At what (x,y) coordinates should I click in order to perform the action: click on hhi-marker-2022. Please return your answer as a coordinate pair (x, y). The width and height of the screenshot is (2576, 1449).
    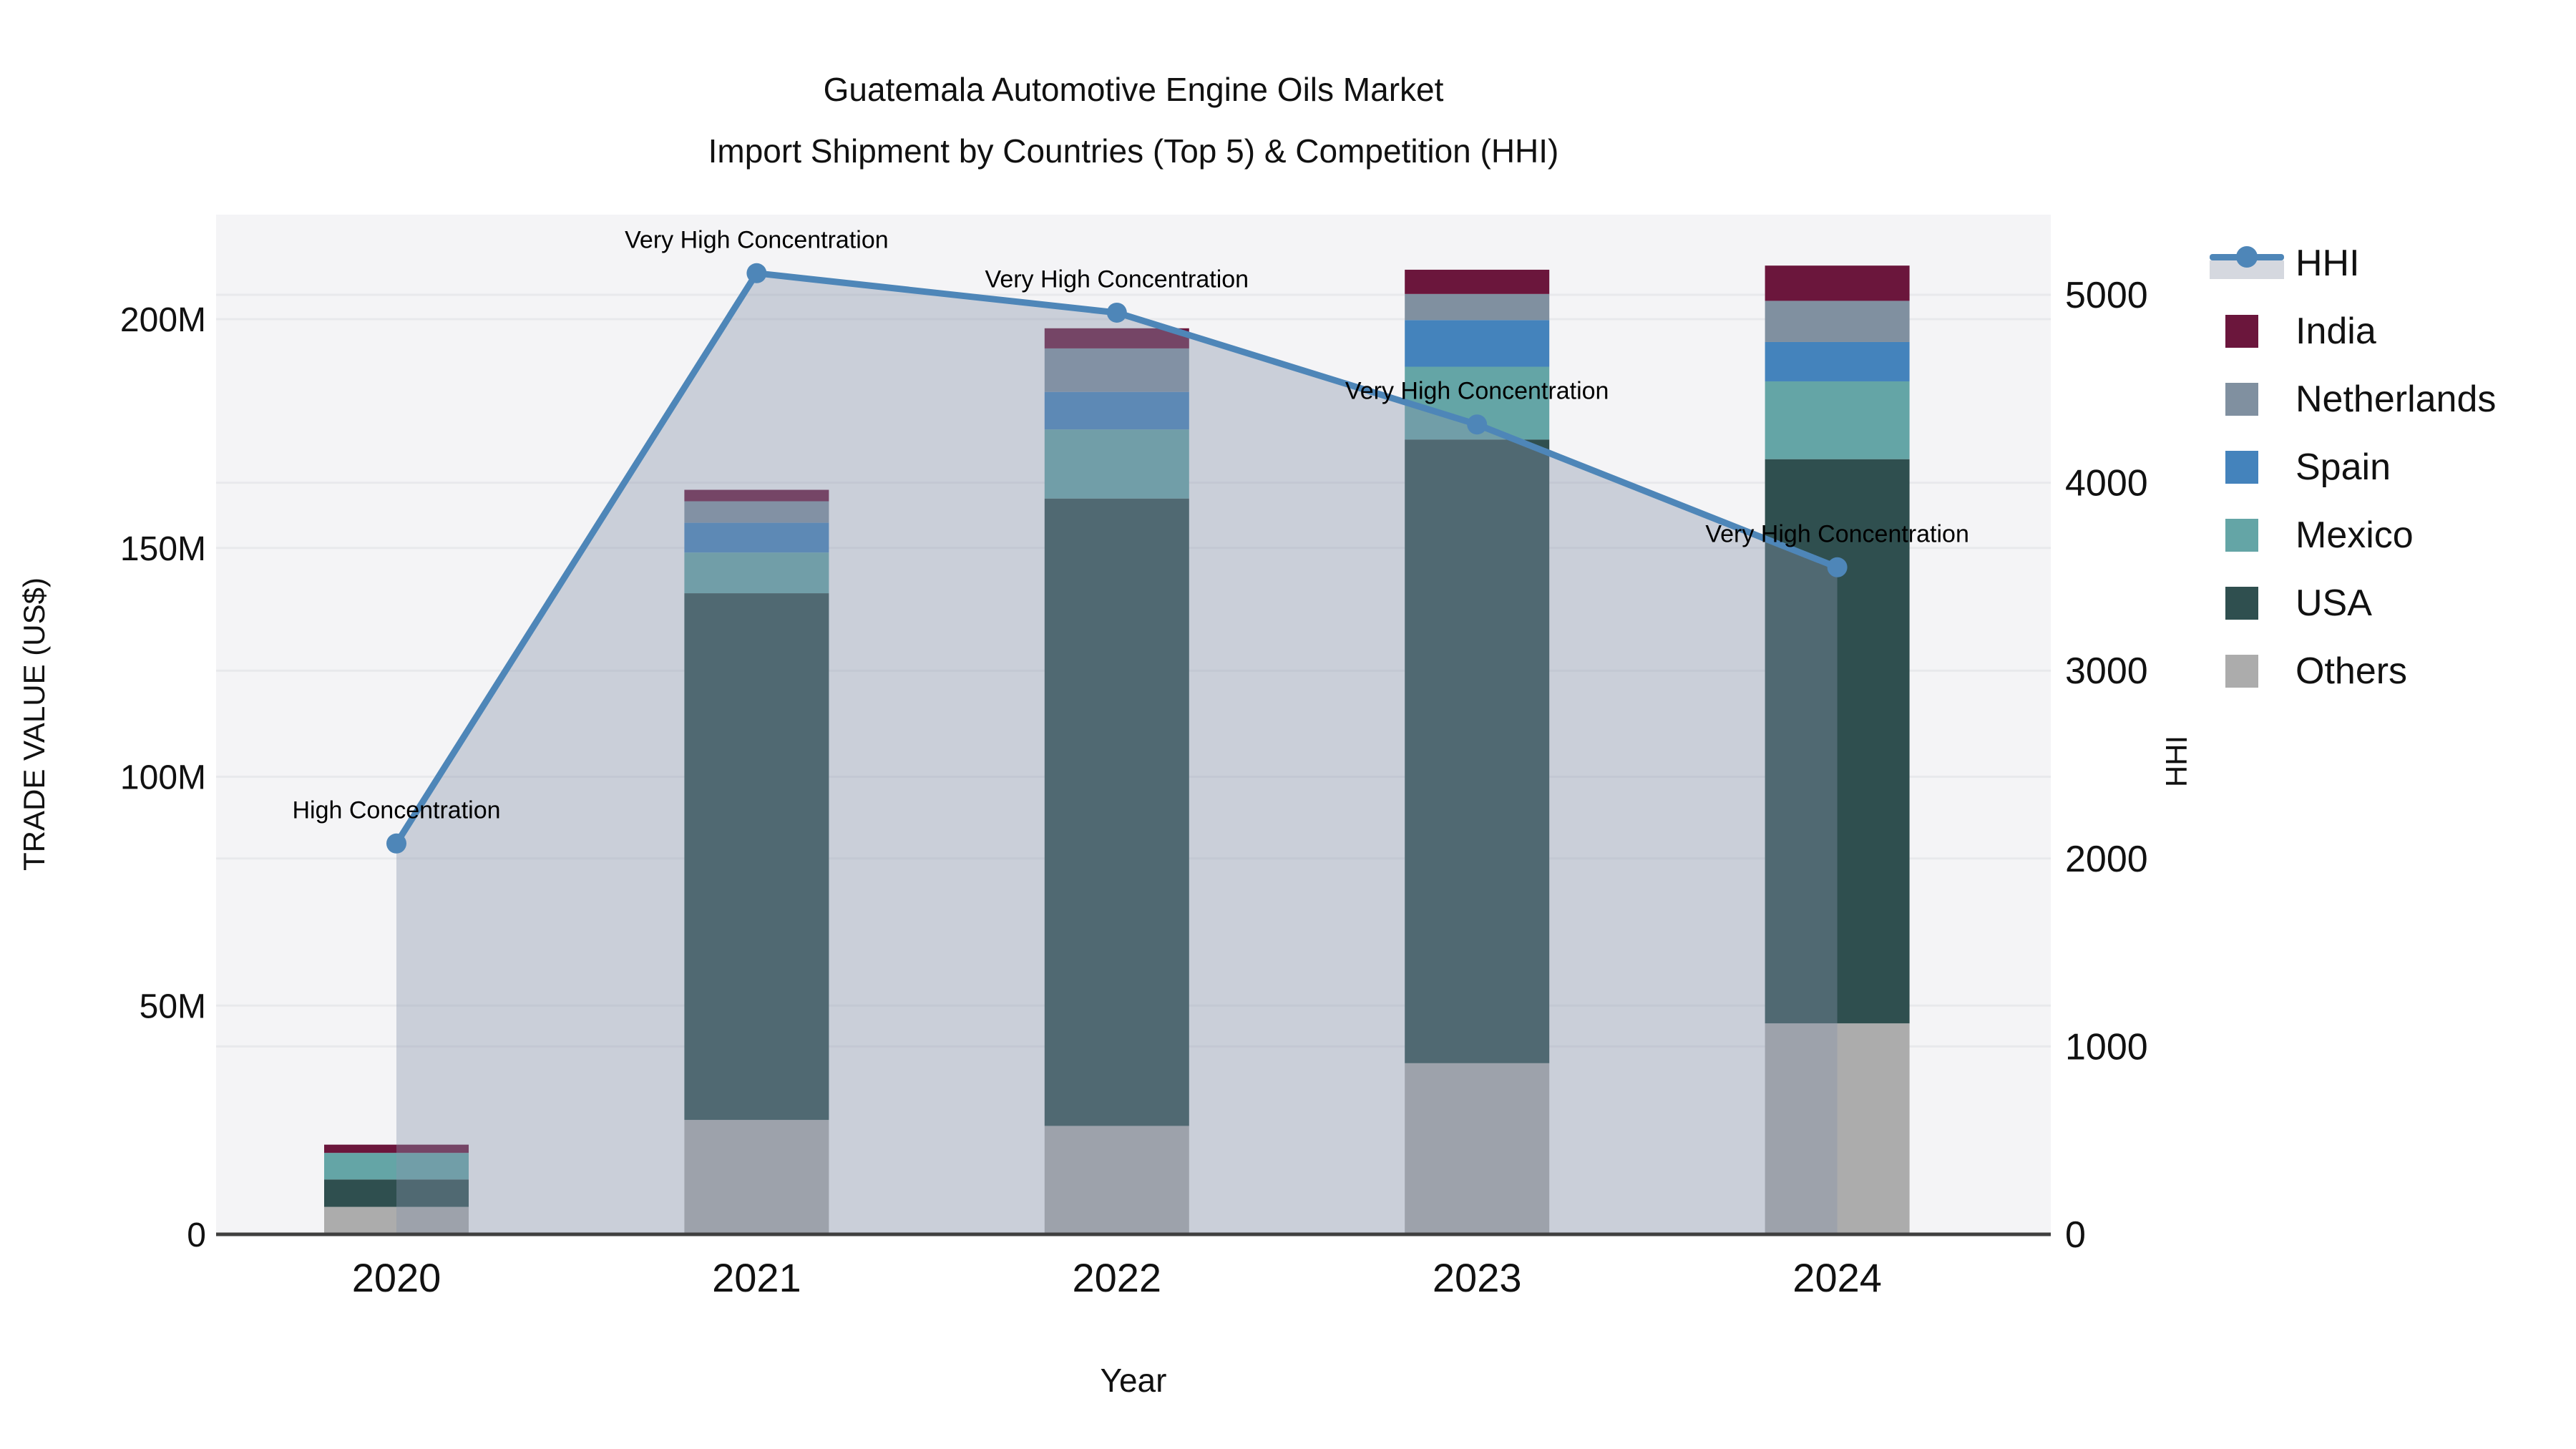
    Looking at the image, I should click on (1116, 312).